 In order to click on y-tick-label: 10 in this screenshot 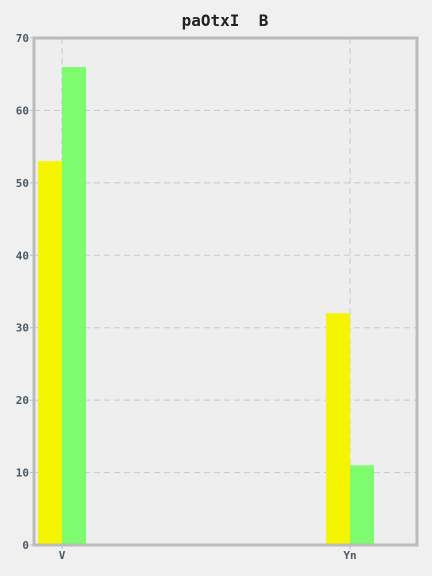, I will do `click(22, 473)`.